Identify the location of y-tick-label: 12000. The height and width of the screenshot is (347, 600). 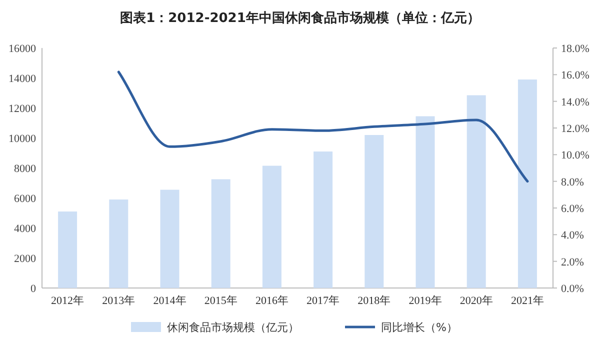
(22, 109).